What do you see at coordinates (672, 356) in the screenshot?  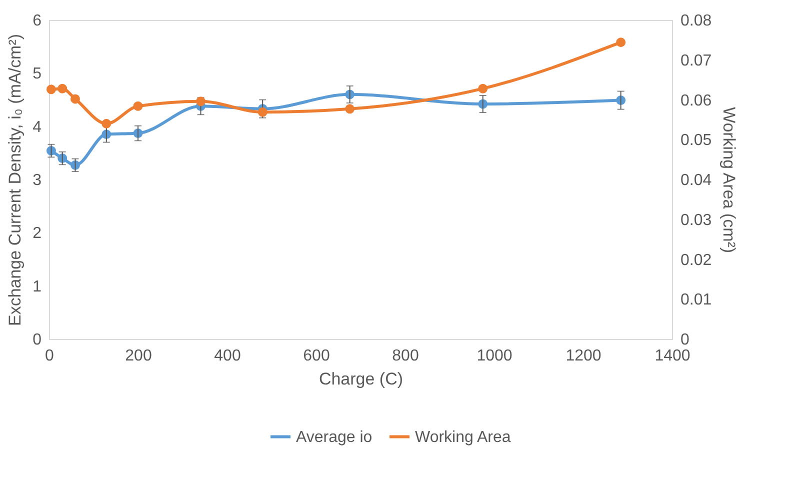 I see `x-tick-label: 1400` at bounding box center [672, 356].